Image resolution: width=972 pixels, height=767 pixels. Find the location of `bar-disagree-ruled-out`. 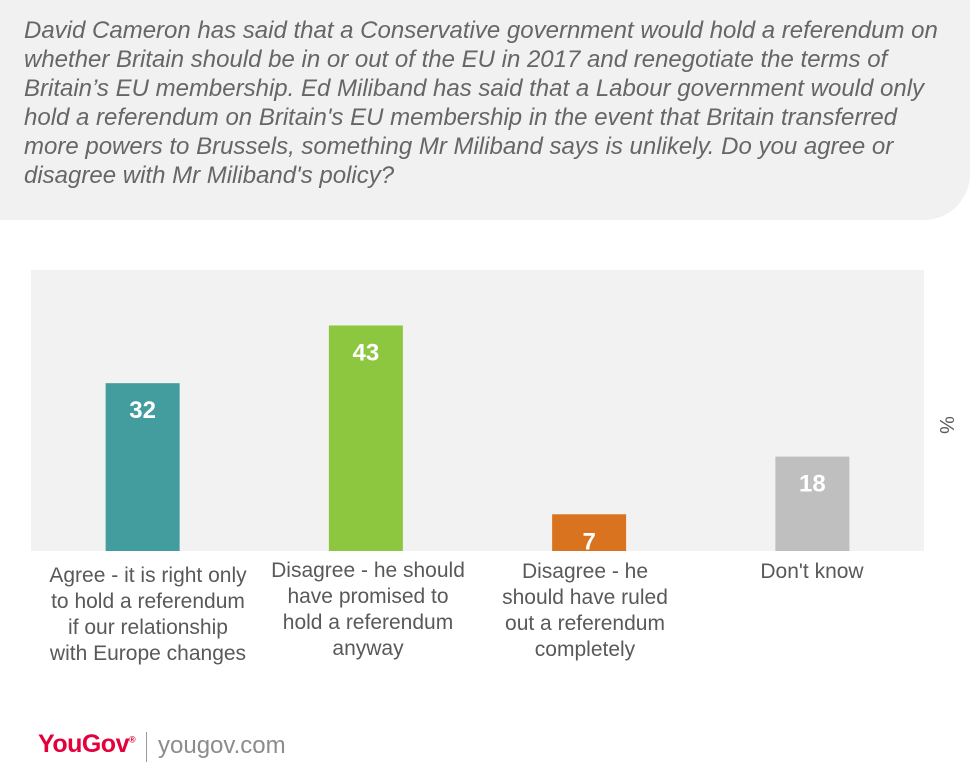

bar-disagree-ruled-out is located at coordinates (589, 532).